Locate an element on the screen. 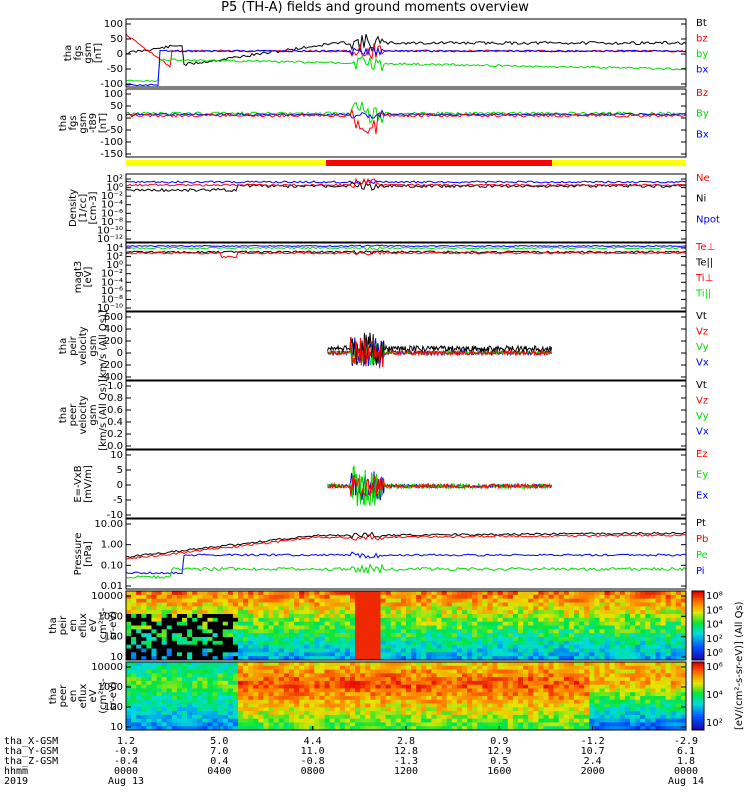 Image resolution: width=750 pixels, height=800 pixels. y-tick-label: 10 is located at coordinates (116, 657).